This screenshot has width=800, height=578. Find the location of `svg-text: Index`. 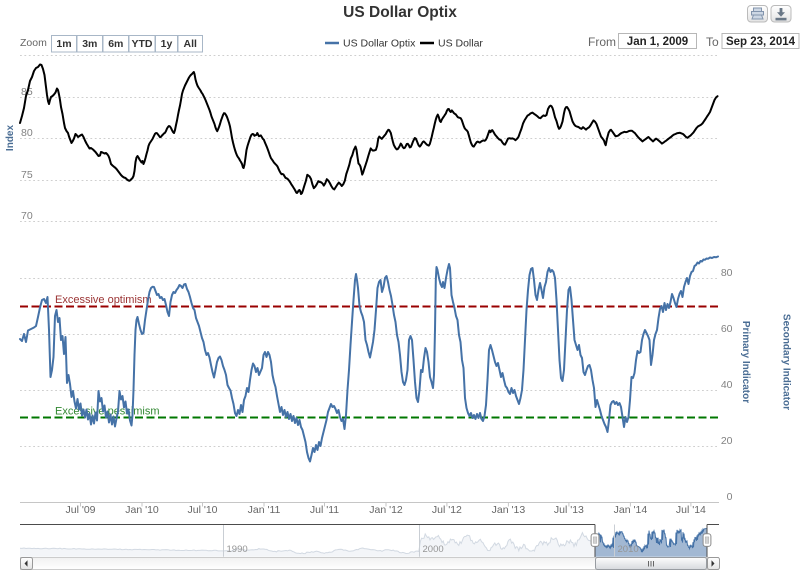

svg-text: Index is located at coordinates (10, 138).